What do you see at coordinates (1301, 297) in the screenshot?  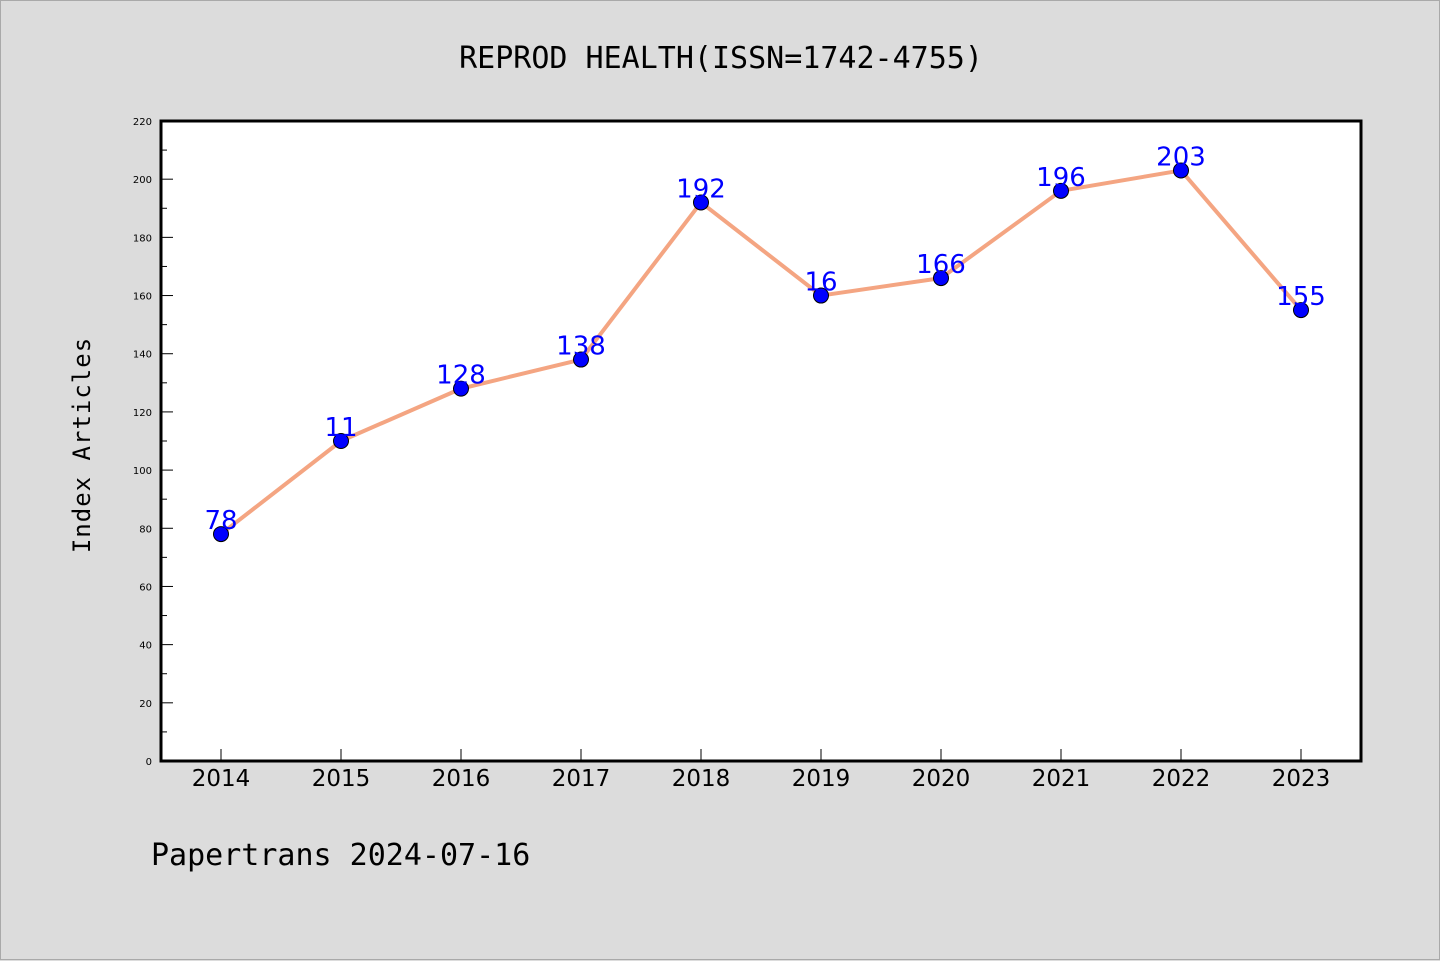 I see `data-label: 155` at bounding box center [1301, 297].